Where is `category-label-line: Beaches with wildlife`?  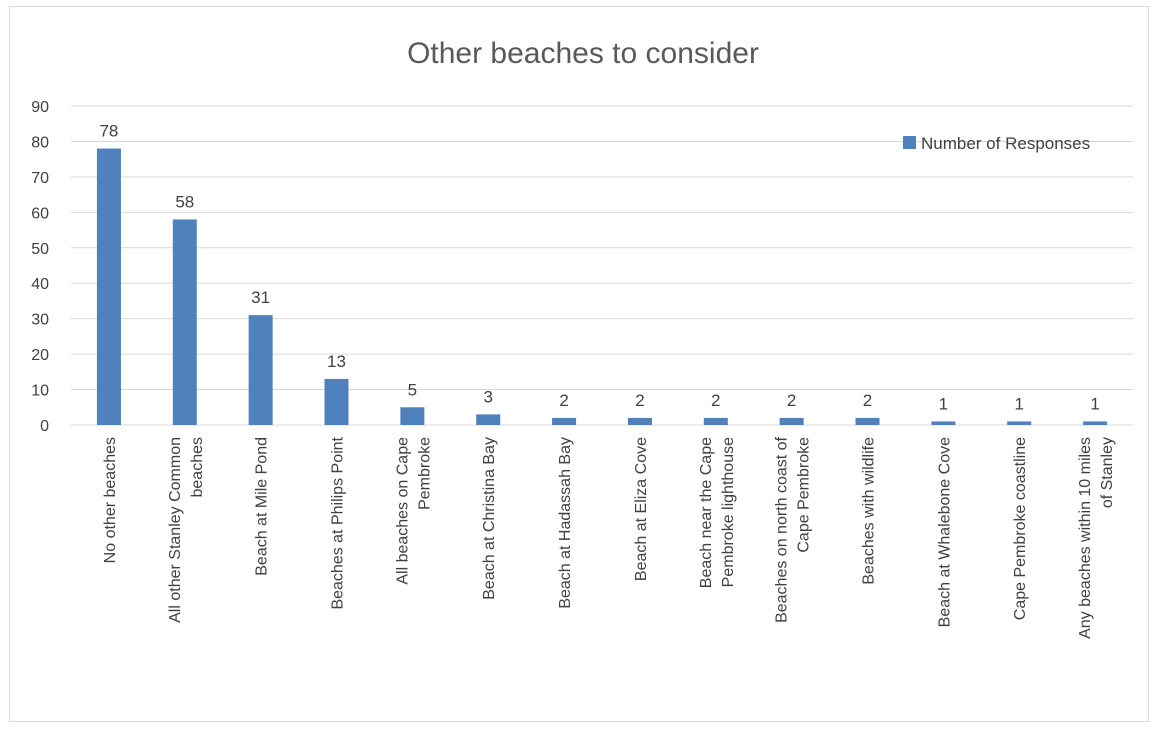 category-label-line: Beaches with wildlife is located at coordinates (869, 511).